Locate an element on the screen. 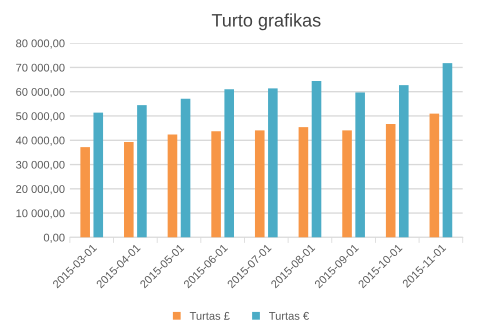 This screenshot has width=482, height=332. y-tick-label: 70 000,00 is located at coordinates (40, 68).